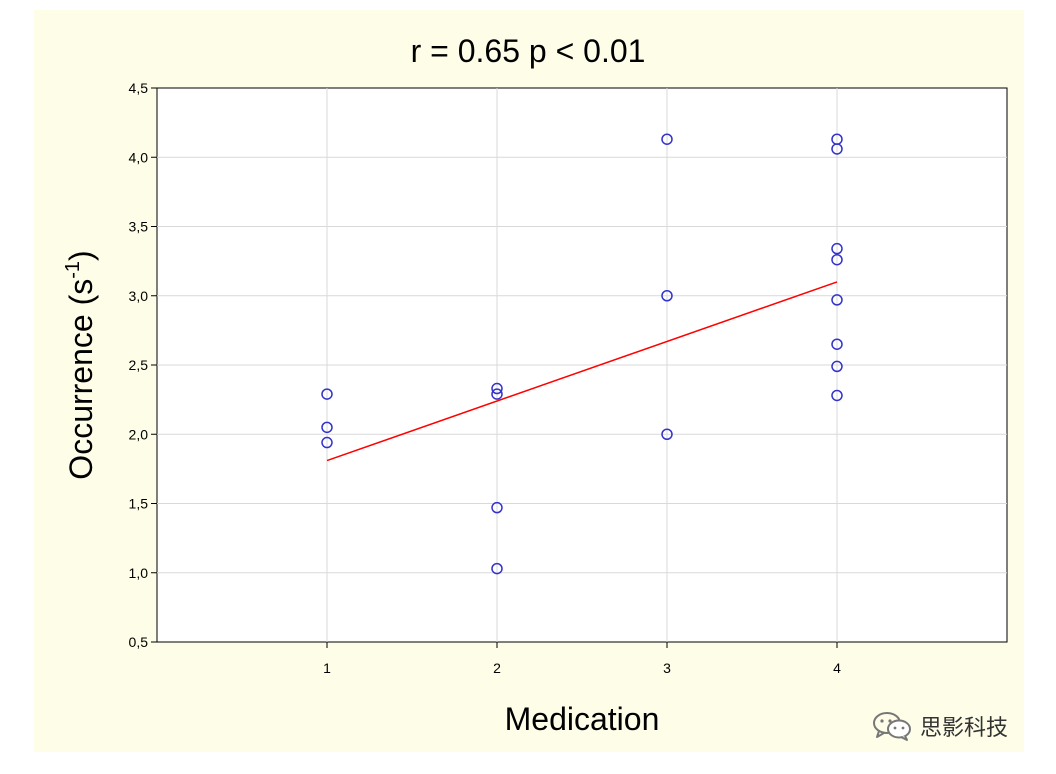 The height and width of the screenshot is (774, 1056). Describe the element at coordinates (139, 296) in the screenshot. I see `y-tick-label: 3,0` at that location.